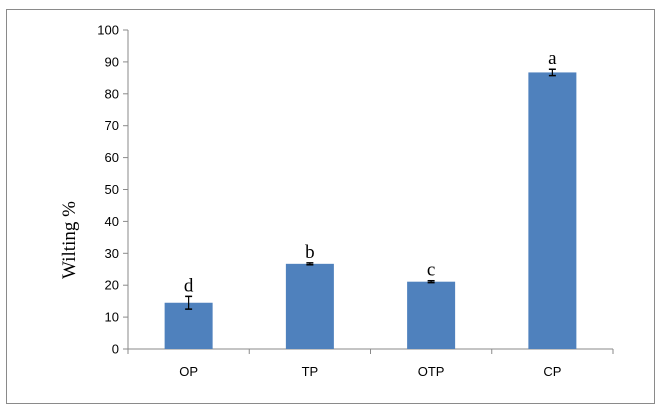 Image resolution: width=662 pixels, height=405 pixels. What do you see at coordinates (552, 210) in the screenshot?
I see `bar-cp` at bounding box center [552, 210].